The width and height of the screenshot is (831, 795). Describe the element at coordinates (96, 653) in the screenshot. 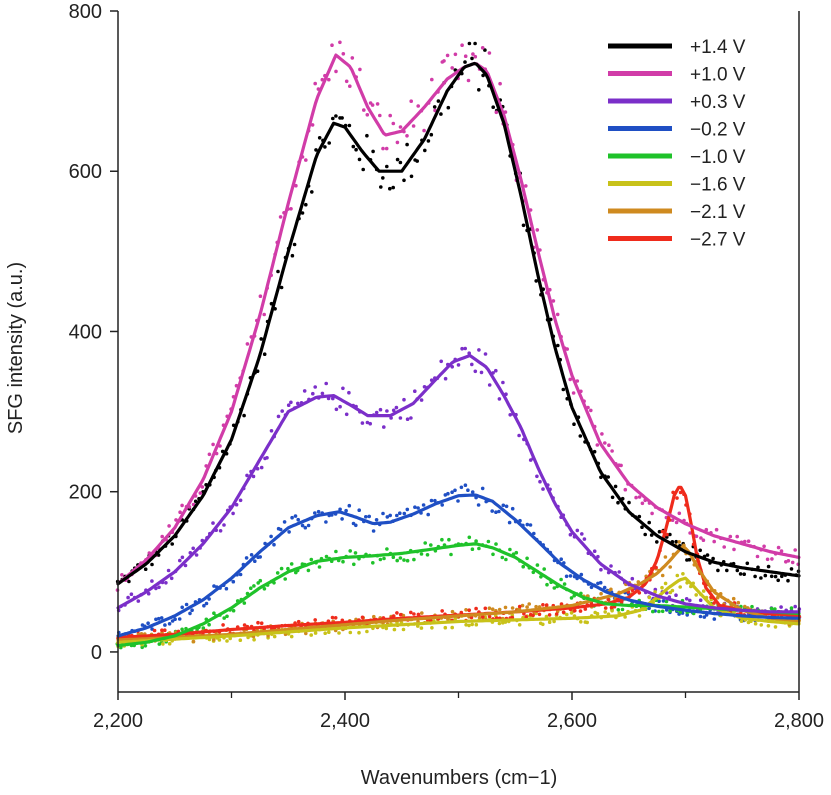

I see `y-tick-label: 0` at that location.